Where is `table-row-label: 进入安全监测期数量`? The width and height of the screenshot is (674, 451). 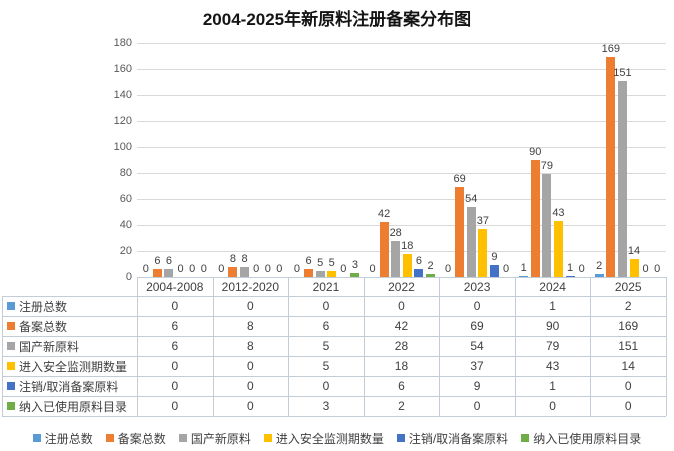 table-row-label: 进入安全监测期数量 is located at coordinates (69, 366).